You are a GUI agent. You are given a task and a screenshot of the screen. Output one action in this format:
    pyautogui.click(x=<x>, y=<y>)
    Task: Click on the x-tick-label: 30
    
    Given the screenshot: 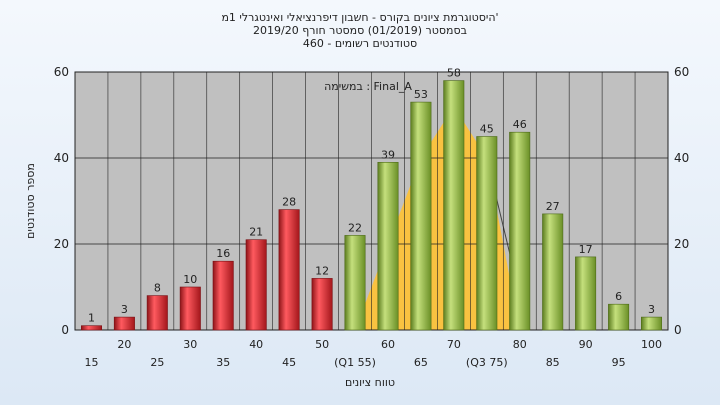 What is the action you would take?
    pyautogui.click(x=190, y=344)
    